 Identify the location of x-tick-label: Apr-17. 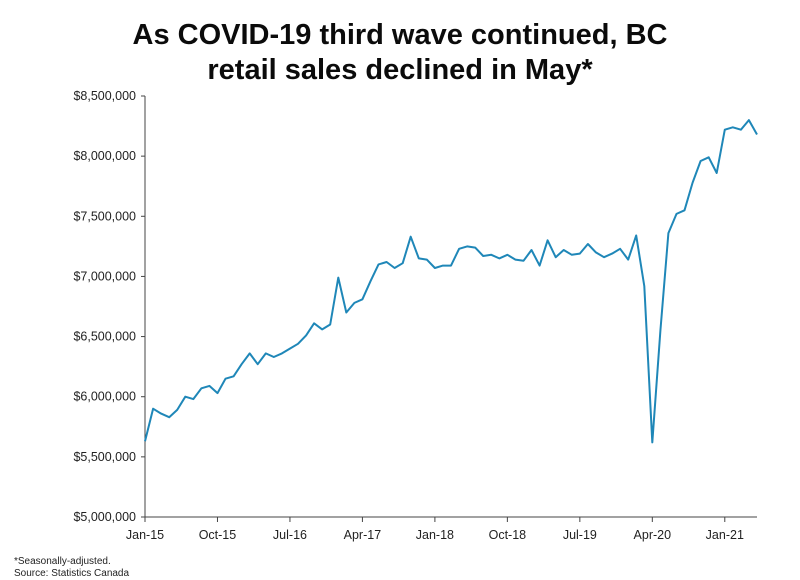
(363, 535).